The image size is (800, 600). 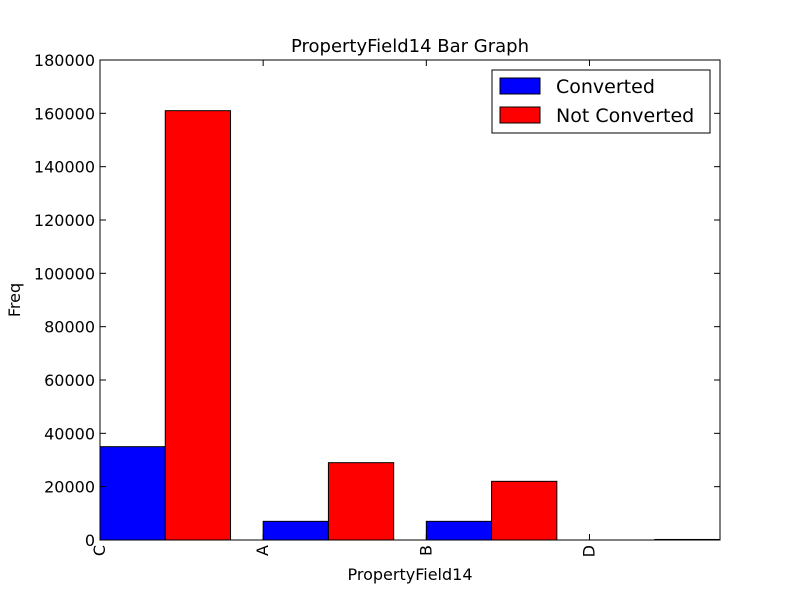 I want to click on legend-label-converted: Converted, so click(x=605, y=87).